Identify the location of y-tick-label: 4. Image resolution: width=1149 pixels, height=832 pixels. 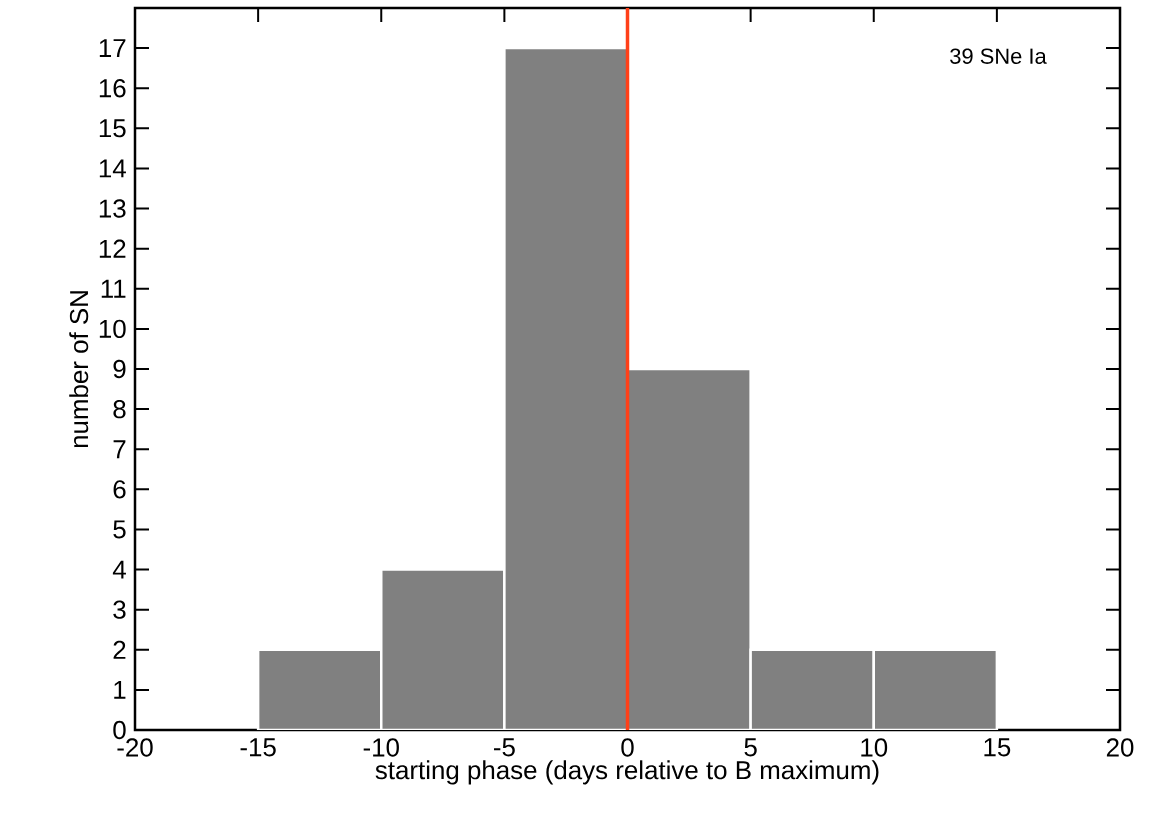
(119, 569).